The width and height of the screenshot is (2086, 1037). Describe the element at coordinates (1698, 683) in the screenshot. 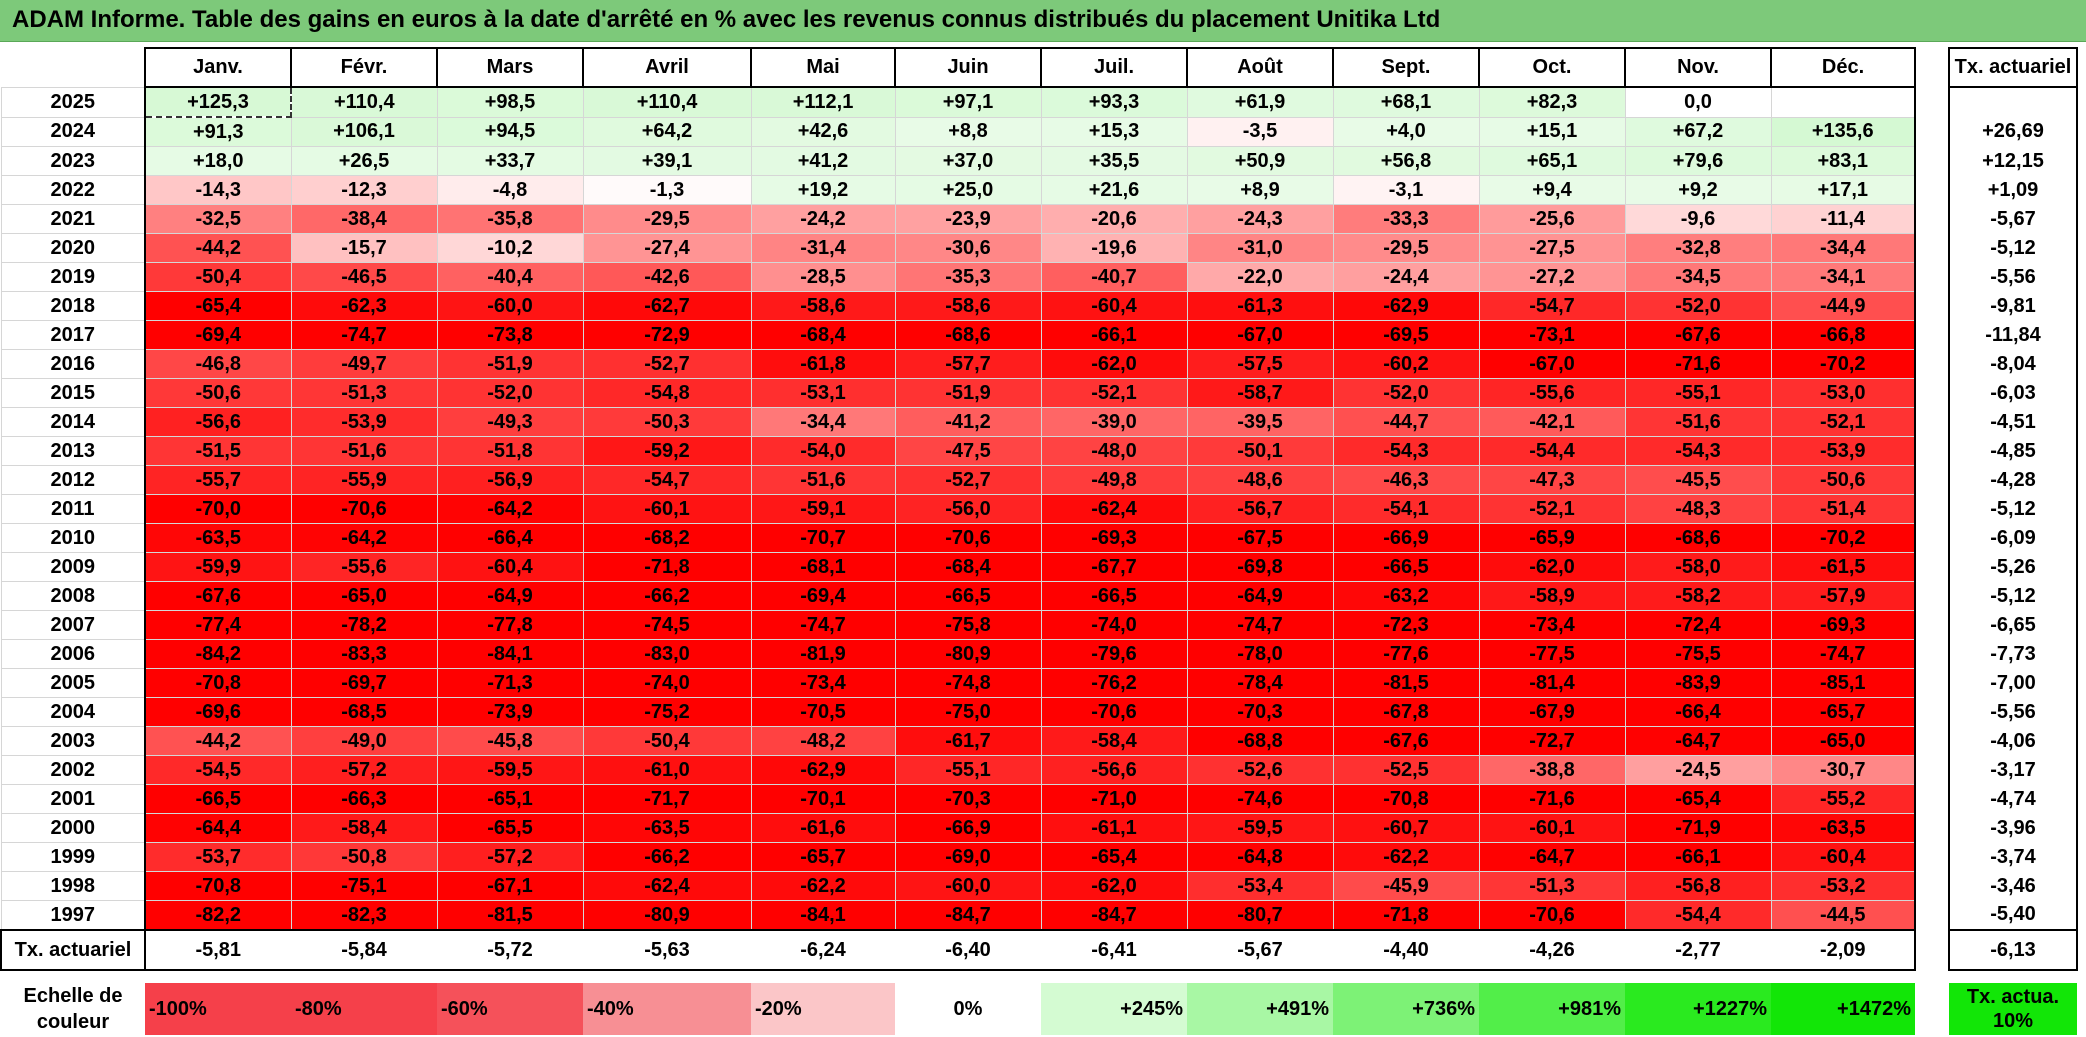

I see `gain-cell: -83,9` at that location.